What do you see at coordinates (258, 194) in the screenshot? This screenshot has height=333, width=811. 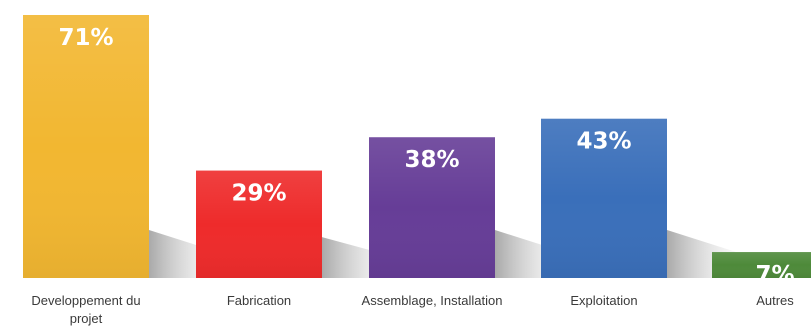 I see `data-label: 29%` at bounding box center [258, 194].